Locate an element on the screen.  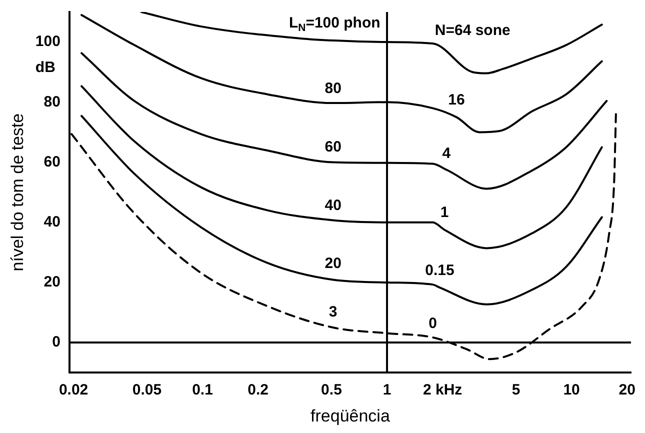
annotation: 0 is located at coordinates (432, 323).